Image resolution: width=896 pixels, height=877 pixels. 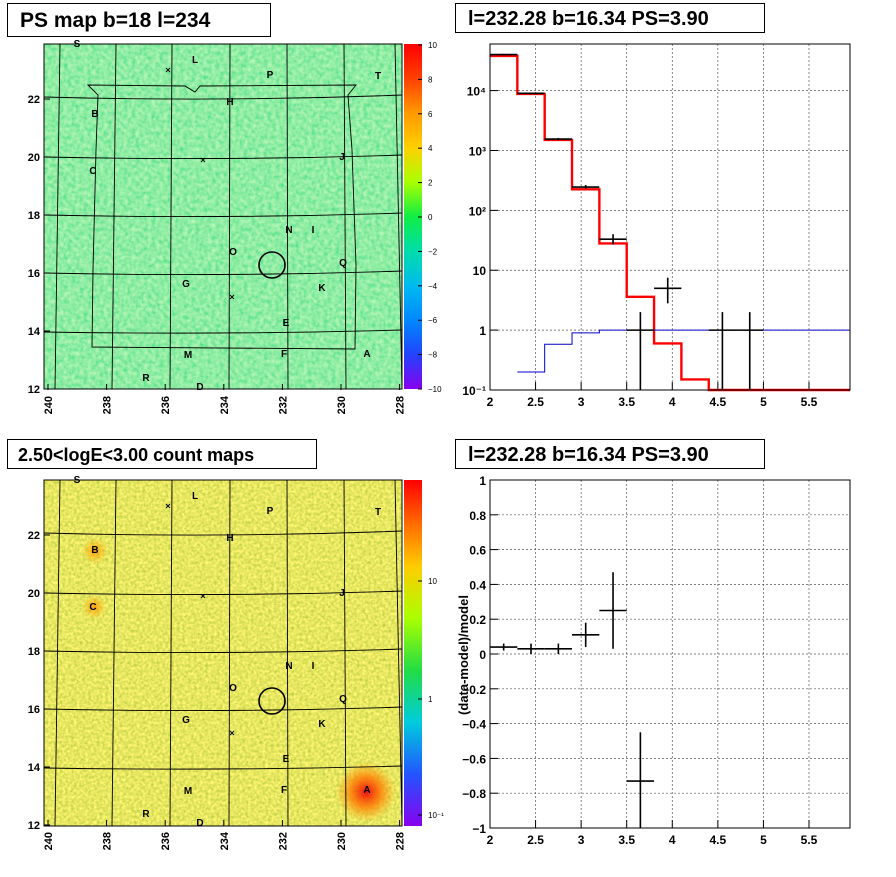 I want to click on residual-y-axis-label: (data-model)/model, so click(x=463, y=655).